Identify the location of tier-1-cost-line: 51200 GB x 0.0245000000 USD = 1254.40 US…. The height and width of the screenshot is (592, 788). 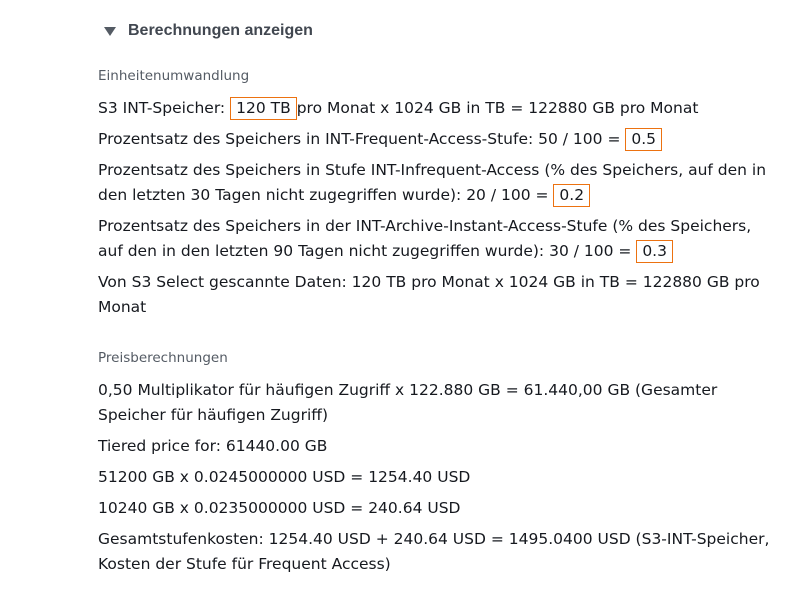
(284, 477).